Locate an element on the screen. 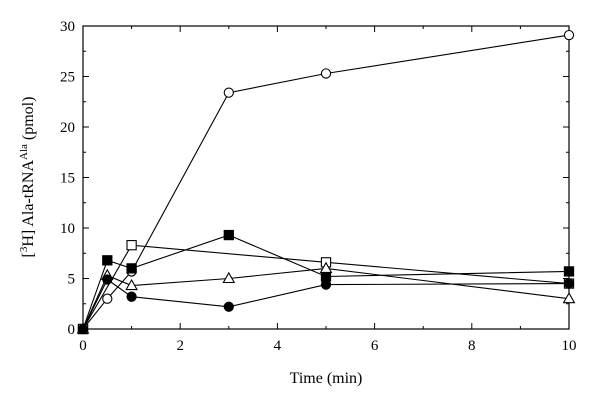  y-tick-label: 30 is located at coordinates (67, 27).